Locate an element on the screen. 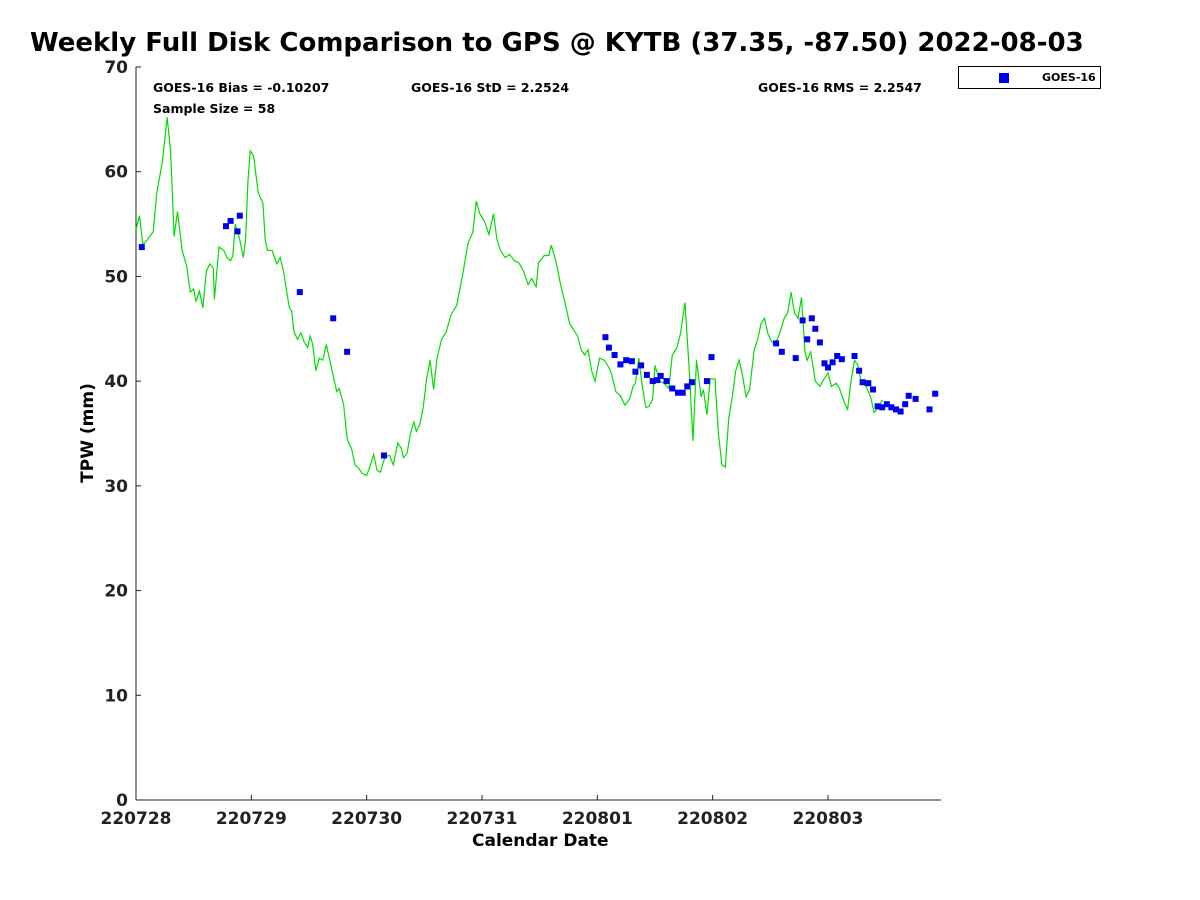  x-tick-label: 220801 is located at coordinates (597, 819).